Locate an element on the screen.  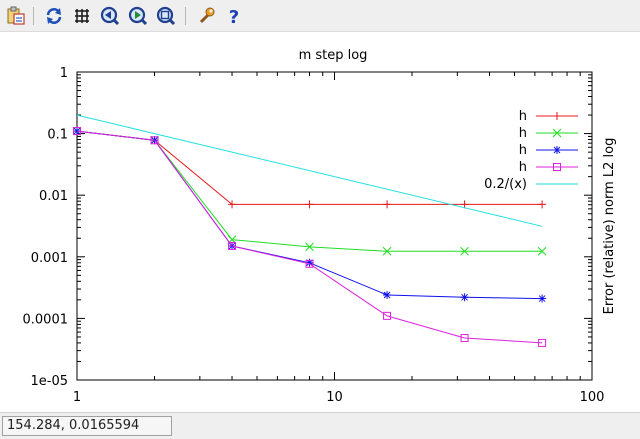
options-button is located at coordinates (206, 16).